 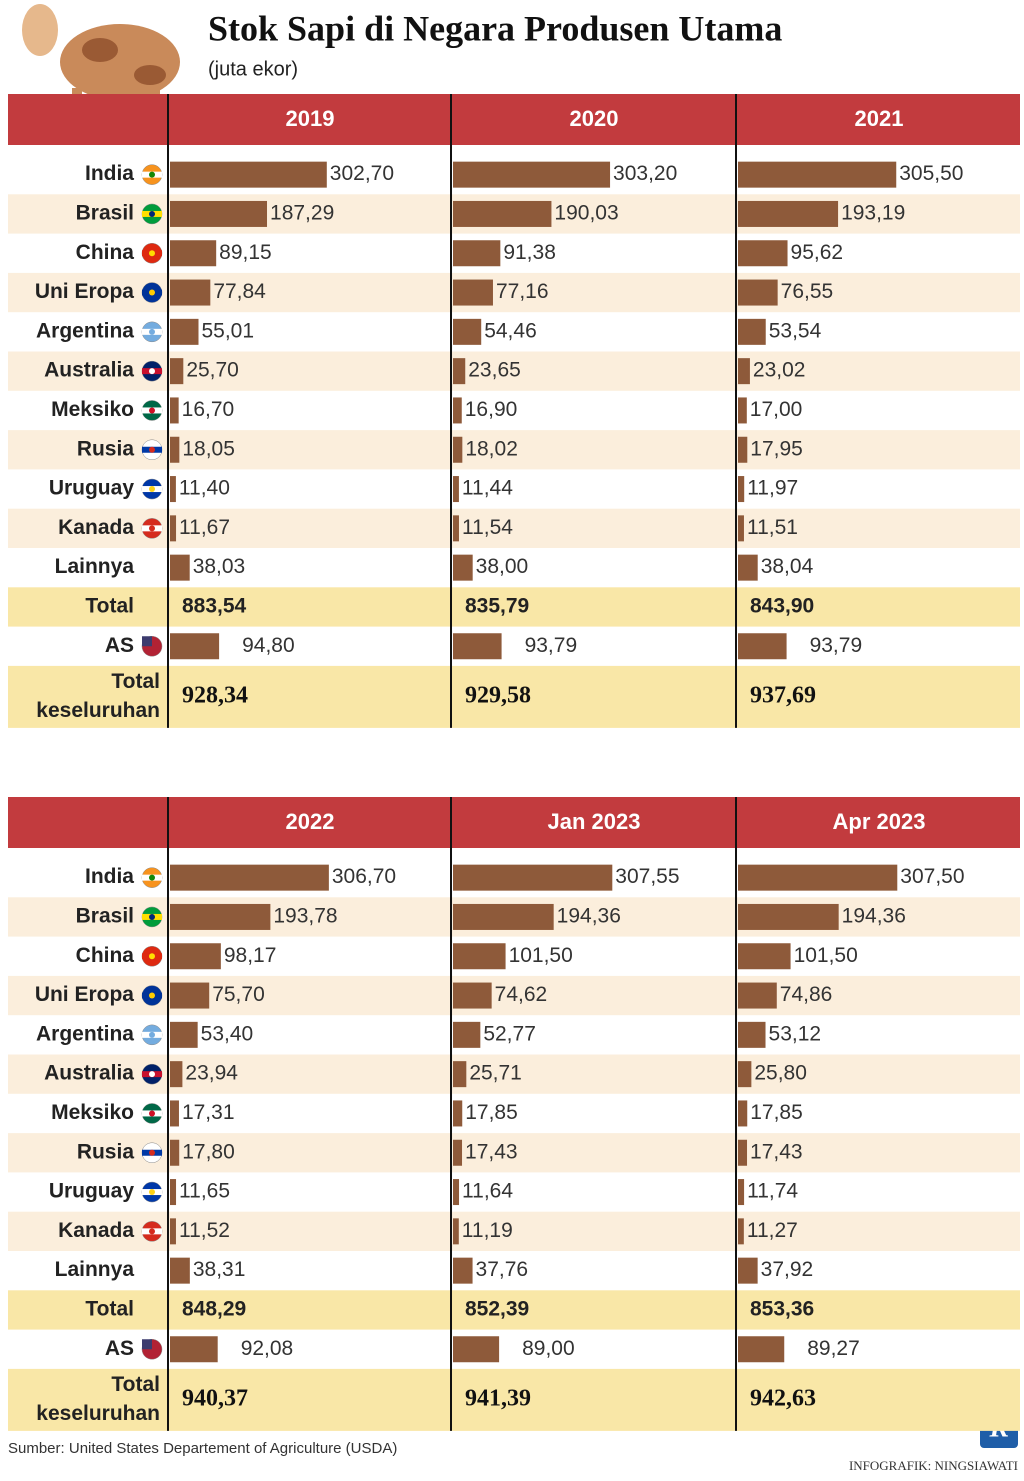 What do you see at coordinates (514, 822) in the screenshot?
I see `header-band` at bounding box center [514, 822].